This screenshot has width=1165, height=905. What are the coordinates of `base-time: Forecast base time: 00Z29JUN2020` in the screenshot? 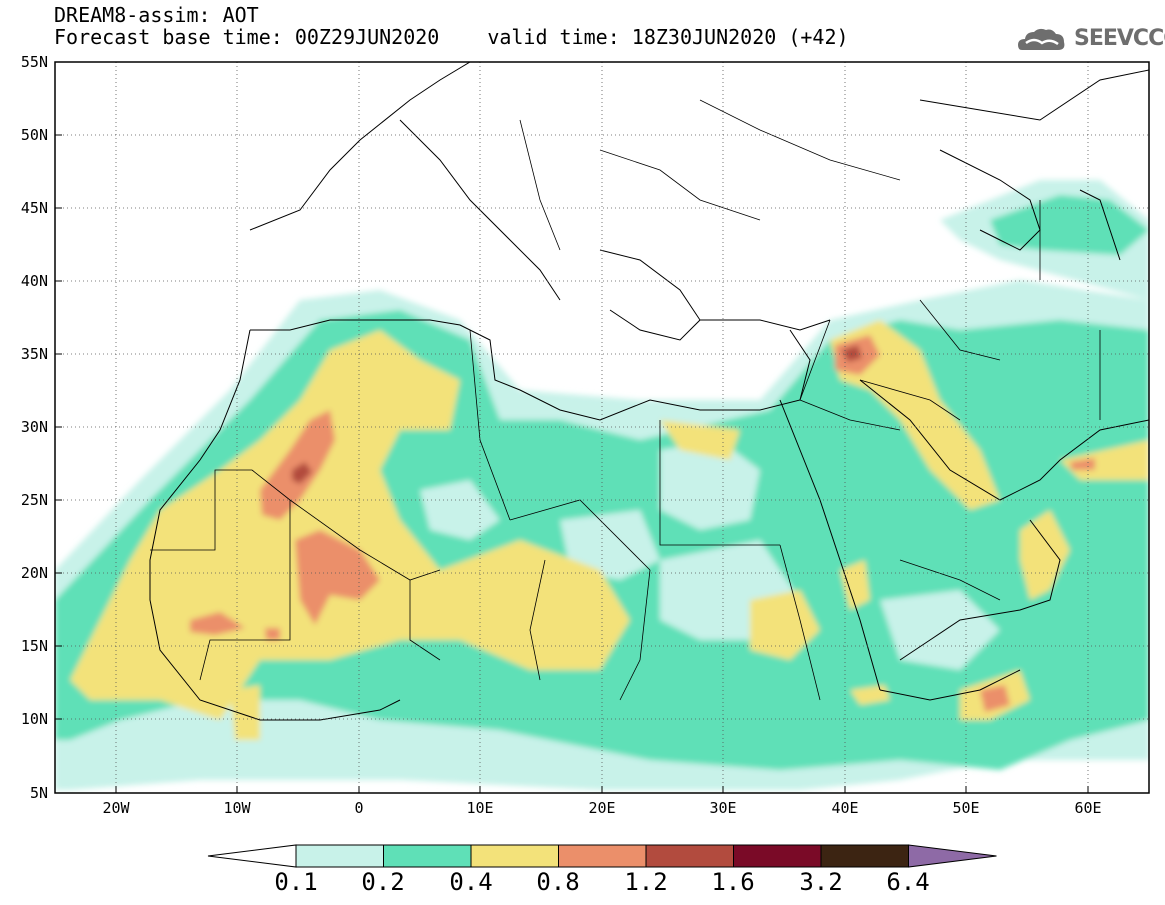 It's located at (247, 37).